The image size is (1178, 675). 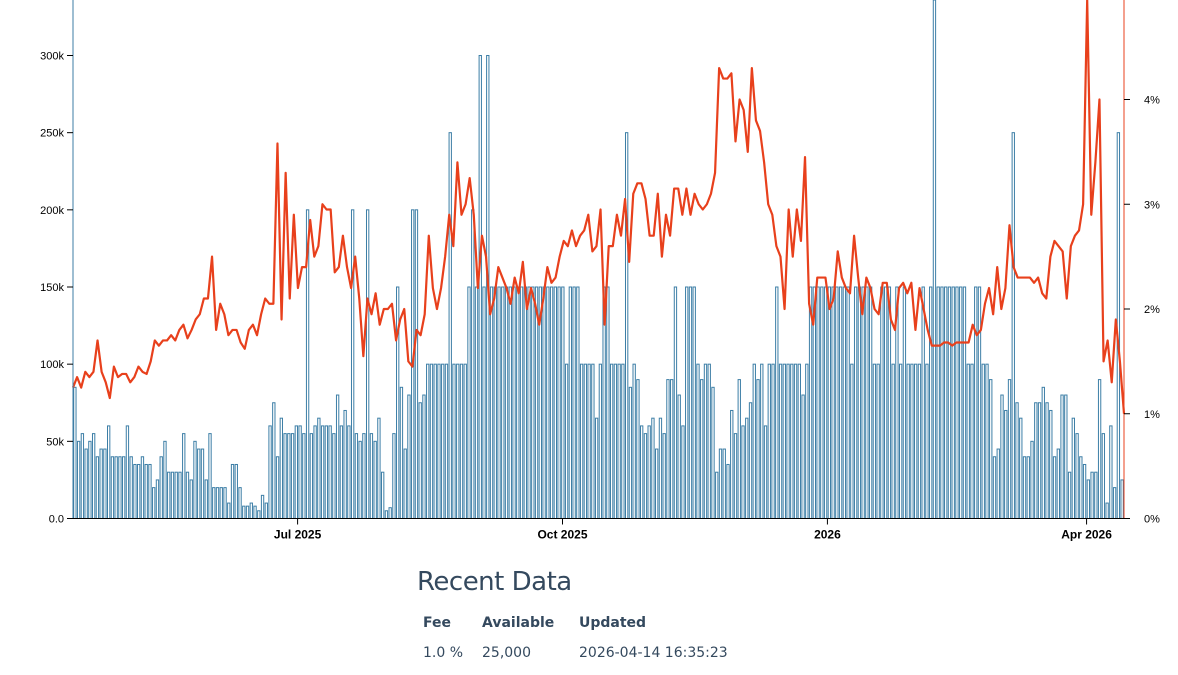 I want to click on y-right-tick-label: 3%, so click(x=1152, y=205).